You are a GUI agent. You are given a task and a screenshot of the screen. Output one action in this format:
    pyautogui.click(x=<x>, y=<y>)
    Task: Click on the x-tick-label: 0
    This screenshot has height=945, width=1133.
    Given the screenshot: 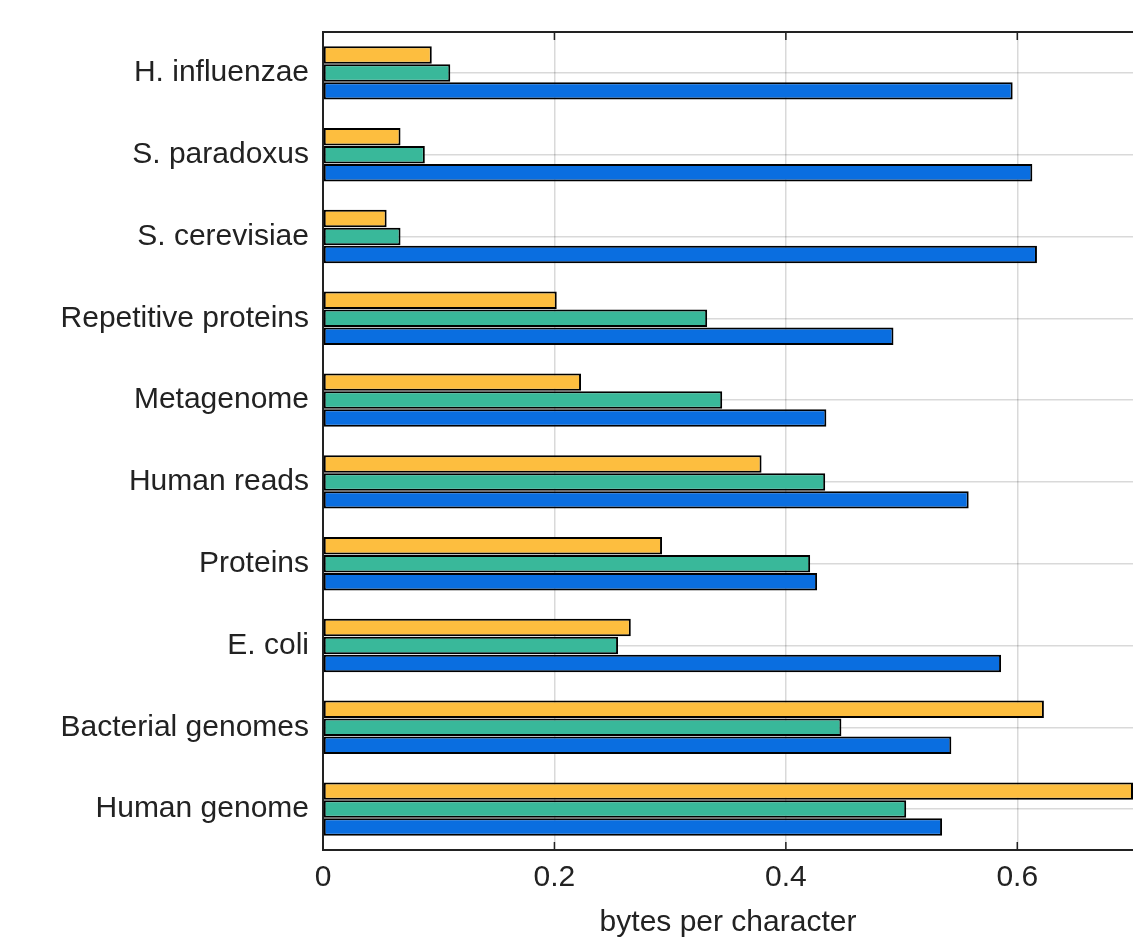 What is the action you would take?
    pyautogui.click(x=323, y=876)
    